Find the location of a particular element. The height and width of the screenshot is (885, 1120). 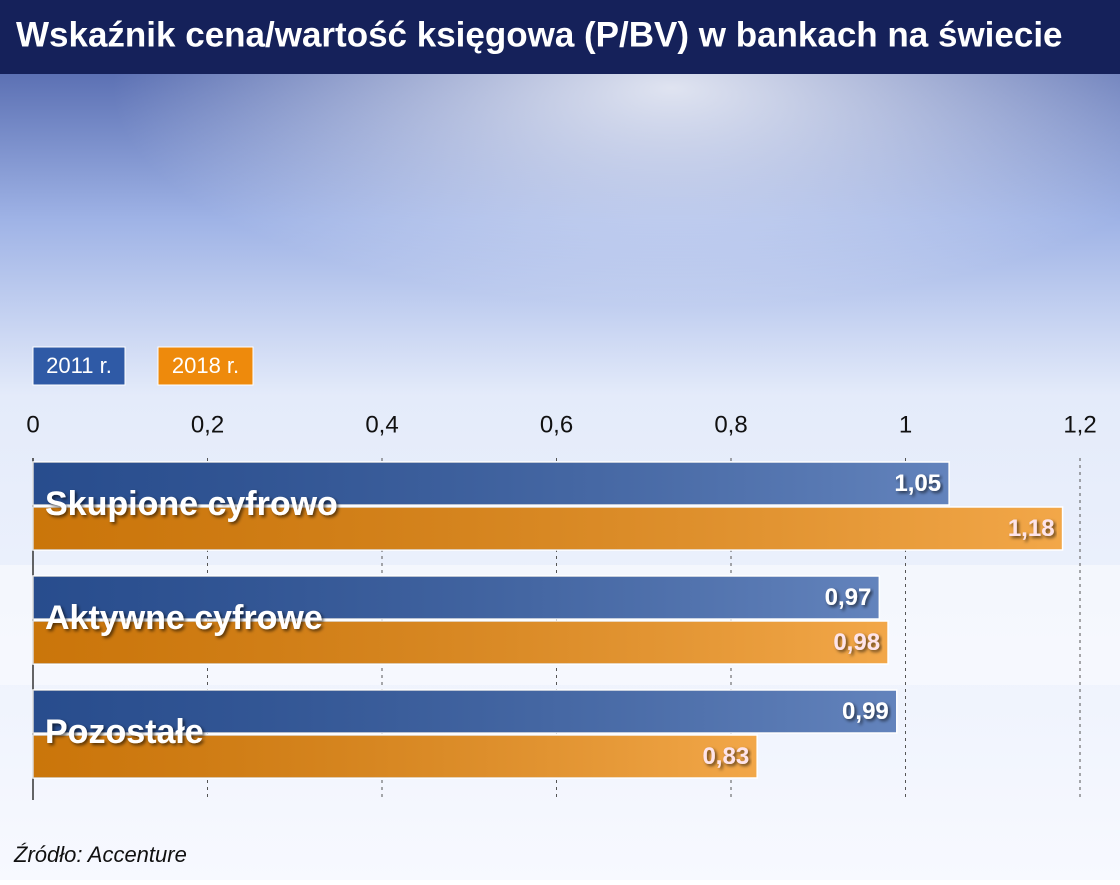

category-label: Skupione cyfrowo is located at coordinates (191, 504).